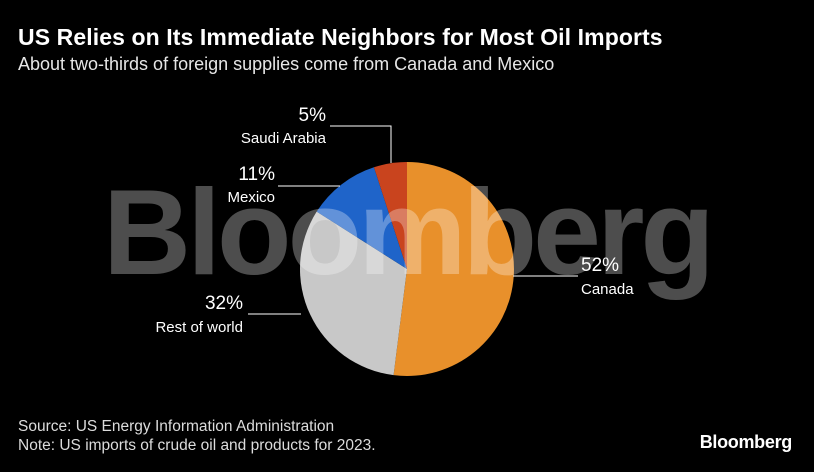 This screenshot has width=814, height=472. Describe the element at coordinates (453, 269) in the screenshot. I see `pie-slice-canada` at that location.